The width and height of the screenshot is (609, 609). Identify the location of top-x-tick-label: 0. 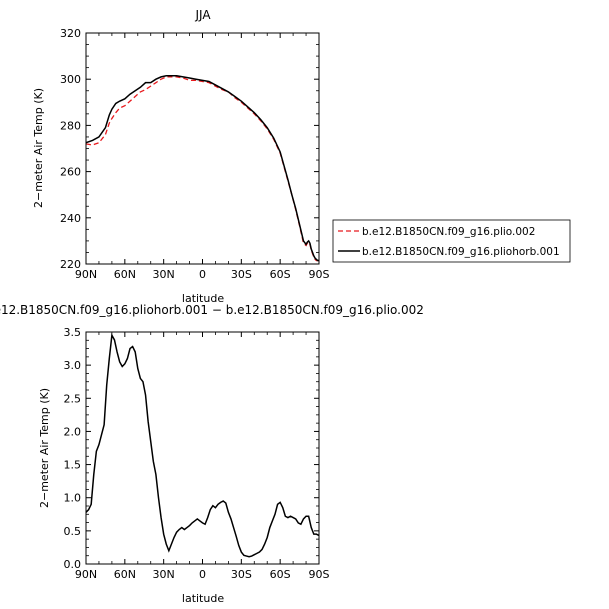
(202, 274).